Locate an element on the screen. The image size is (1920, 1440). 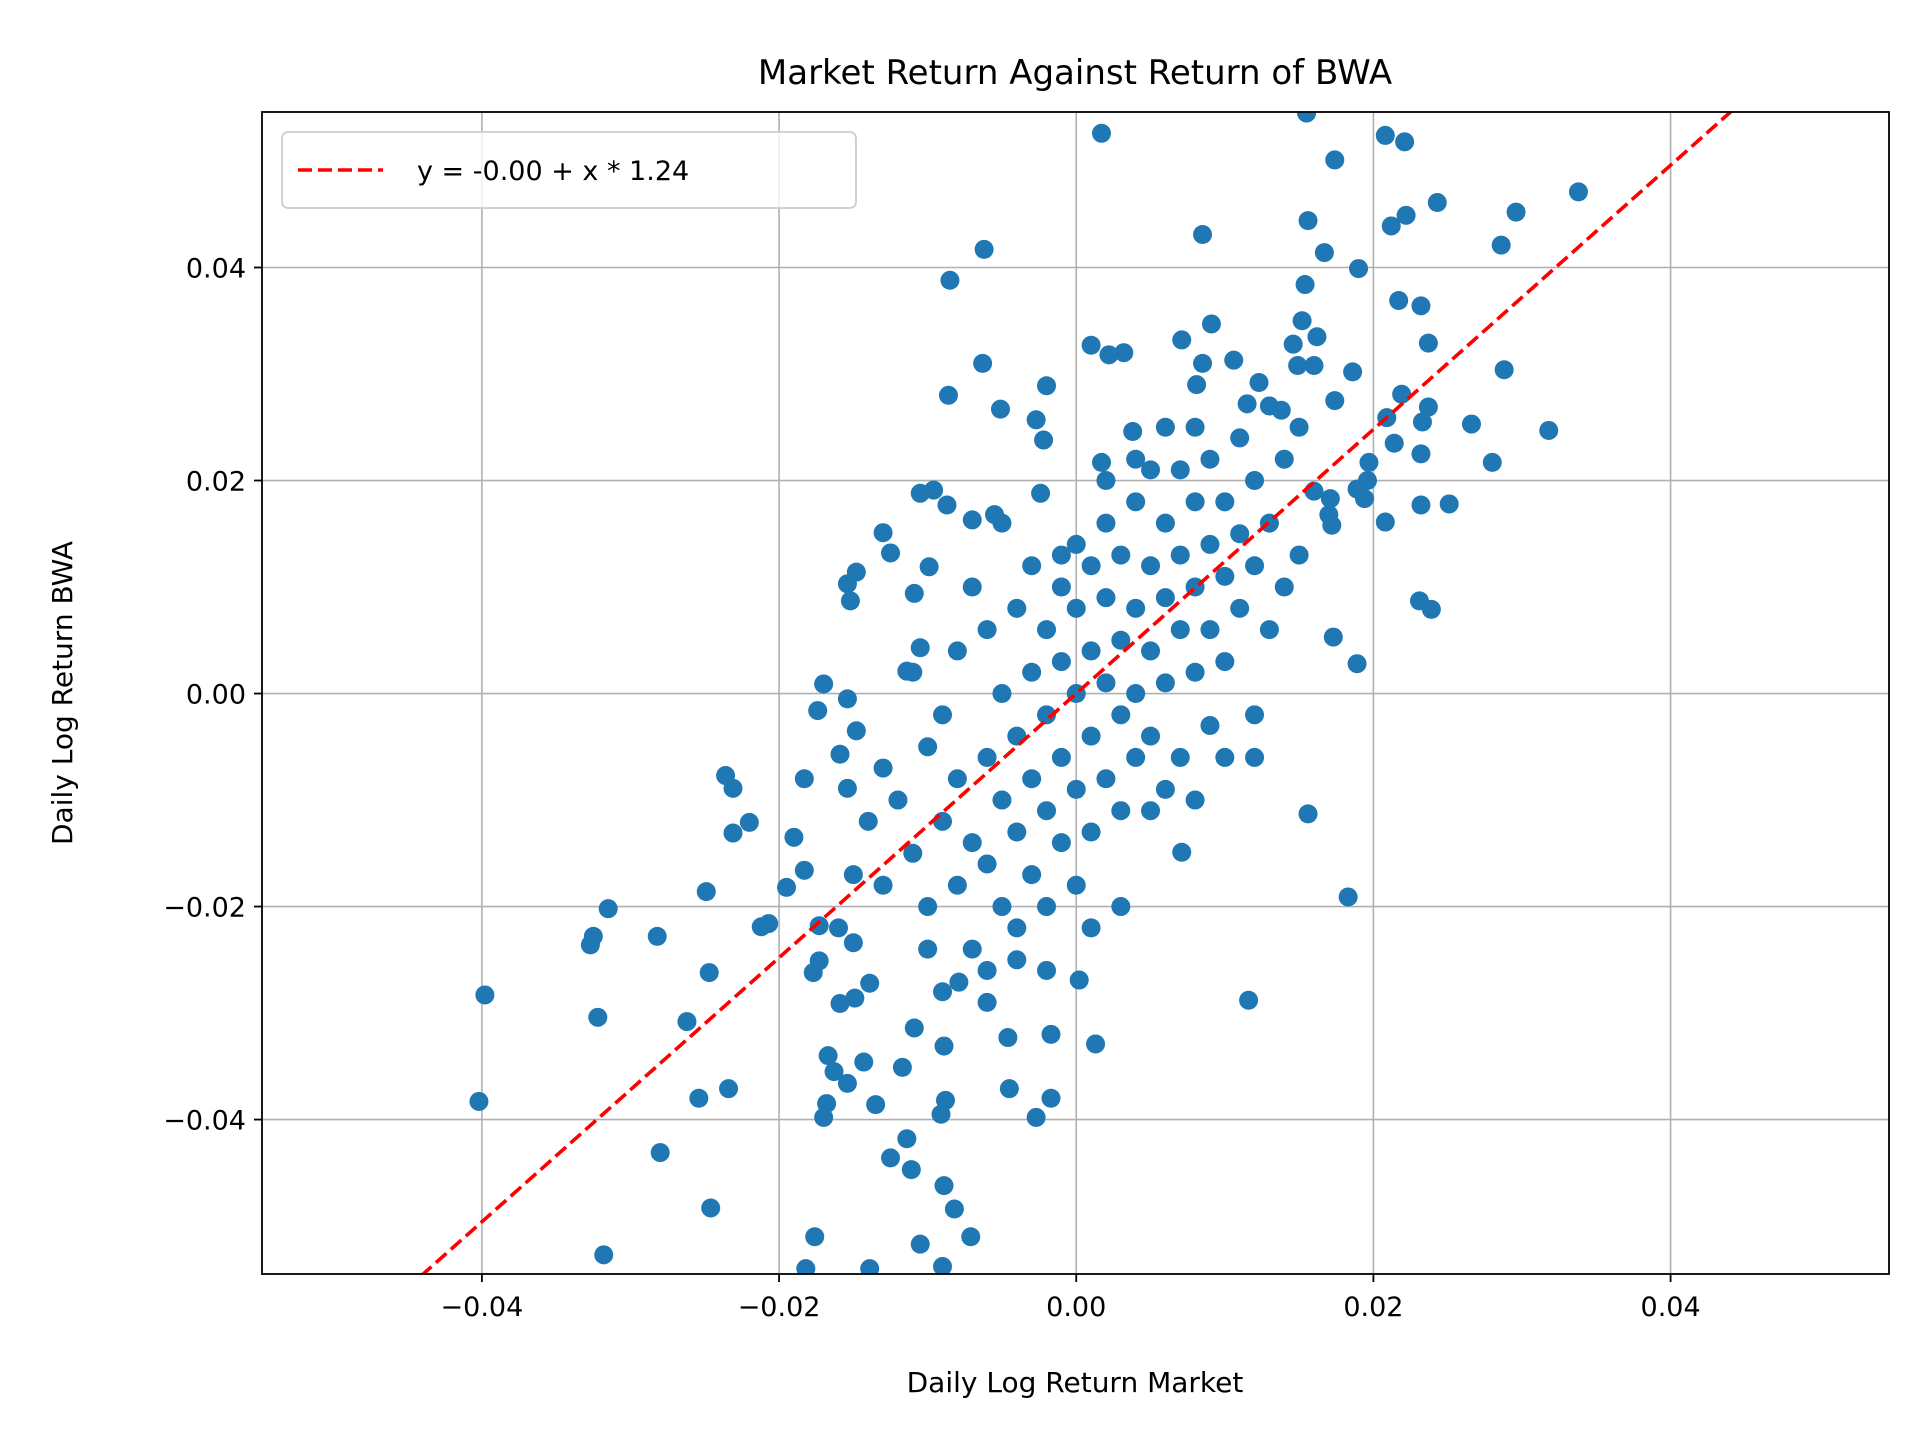
y-tick-label: 0.00 is located at coordinates (216, 695).